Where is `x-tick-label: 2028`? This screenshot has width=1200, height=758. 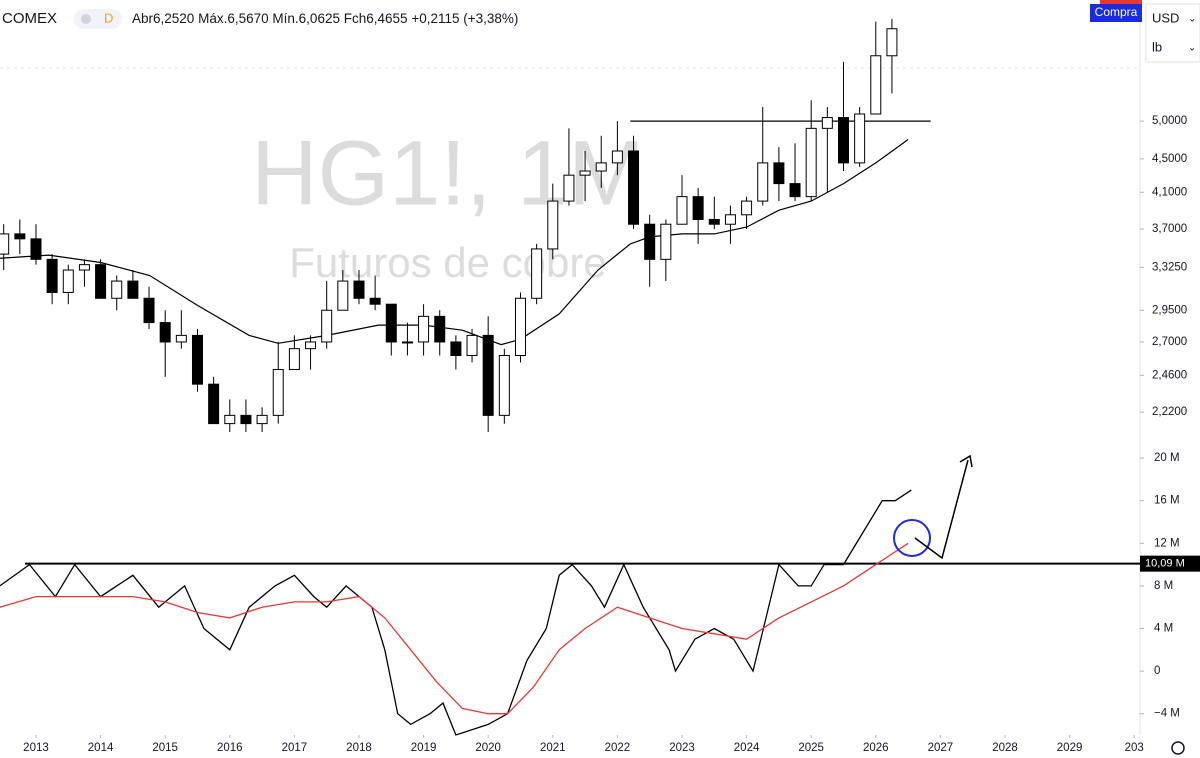 x-tick-label: 2028 is located at coordinates (1005, 748).